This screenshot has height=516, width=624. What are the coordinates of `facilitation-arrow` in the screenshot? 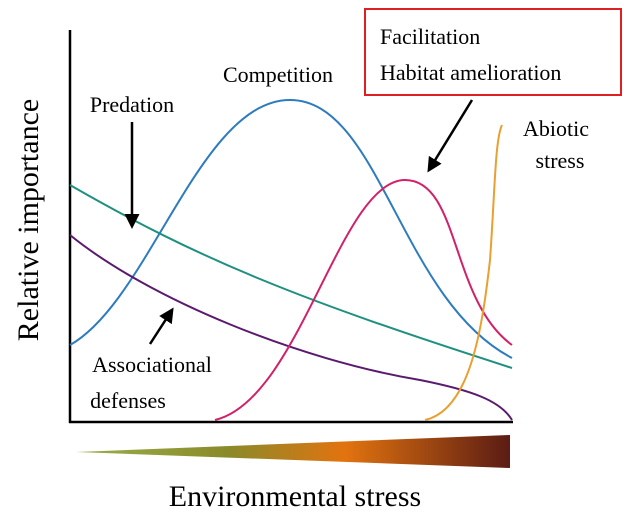 It's located at (450, 136).